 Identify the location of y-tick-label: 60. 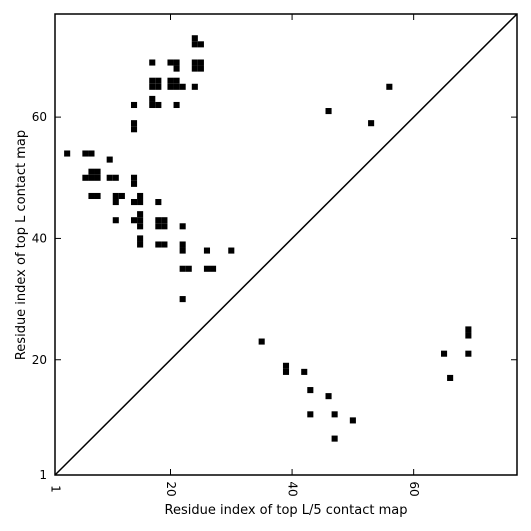
(39, 117).